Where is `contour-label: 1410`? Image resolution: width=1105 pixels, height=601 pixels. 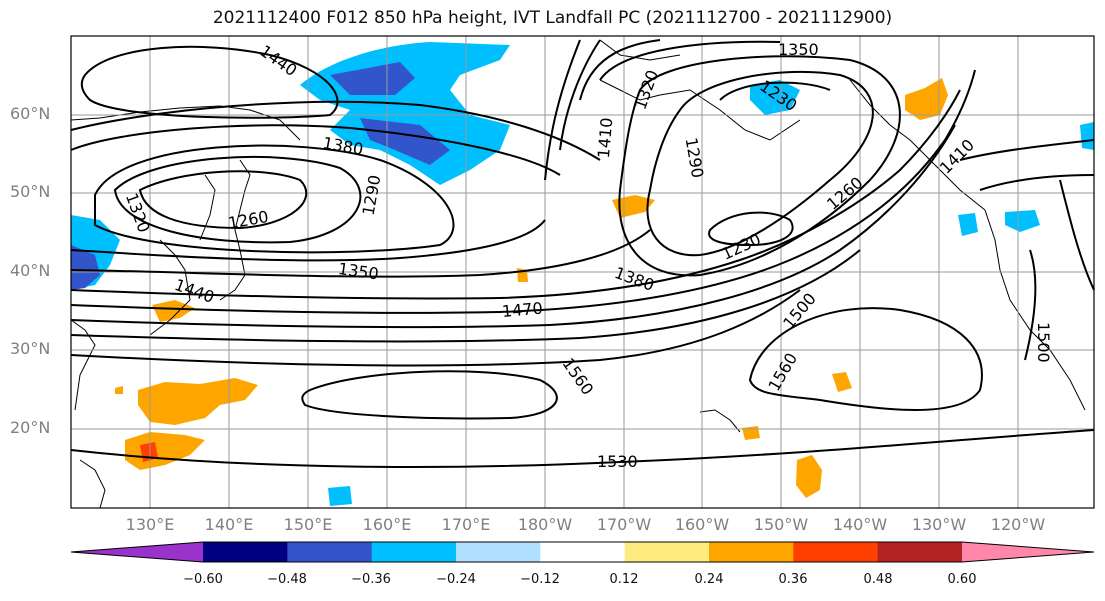 contour-label: 1410 is located at coordinates (605, 138).